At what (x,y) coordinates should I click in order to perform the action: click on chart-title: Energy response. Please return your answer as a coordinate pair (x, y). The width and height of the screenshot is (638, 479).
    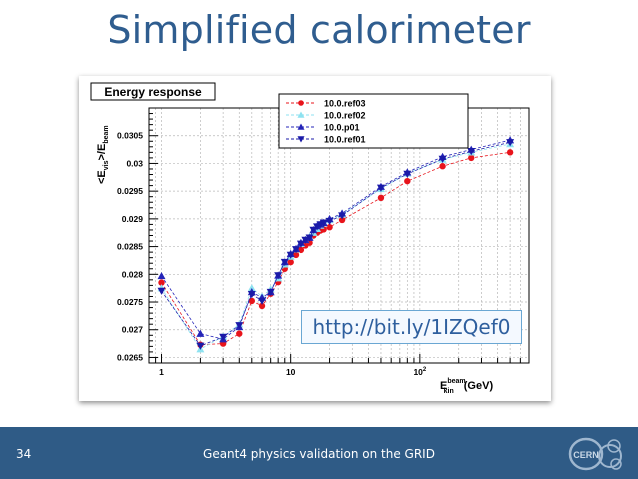
    Looking at the image, I should click on (153, 92).